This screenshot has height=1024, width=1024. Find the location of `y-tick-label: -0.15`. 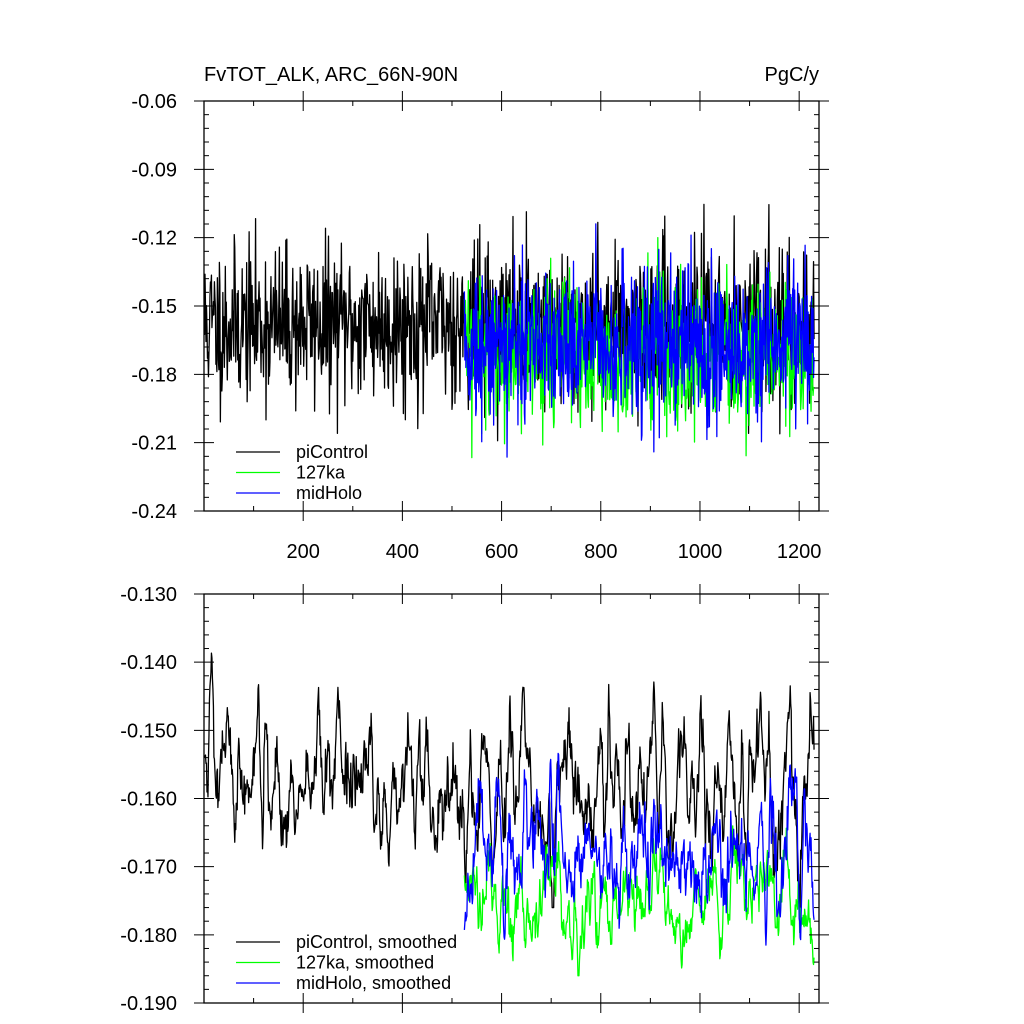

y-tick-label: -0.15 is located at coordinates (154, 307).